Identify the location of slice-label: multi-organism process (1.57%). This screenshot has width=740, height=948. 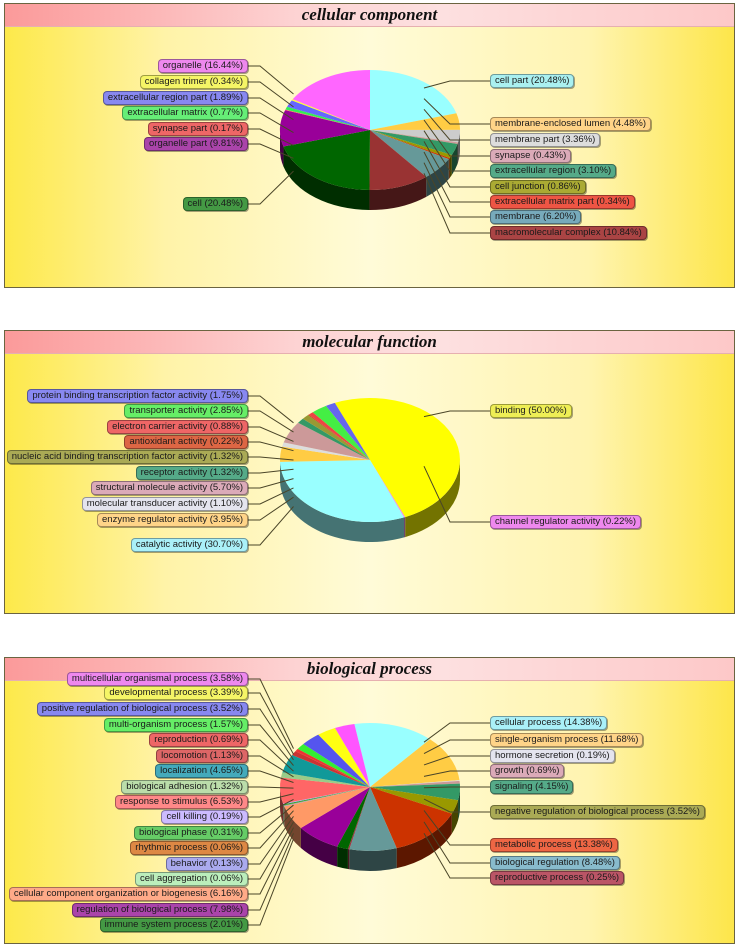
(175, 725).